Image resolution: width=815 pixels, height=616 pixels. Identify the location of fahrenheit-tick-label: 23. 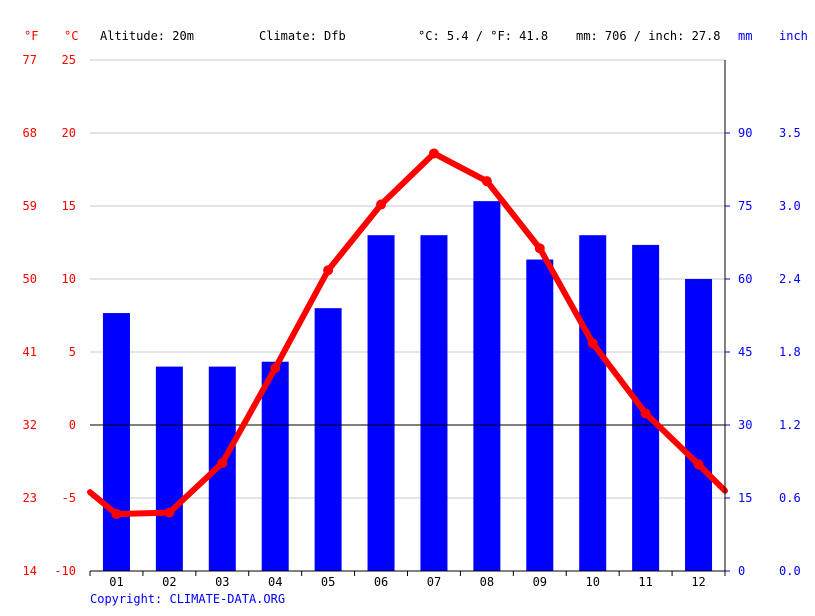
(30, 498).